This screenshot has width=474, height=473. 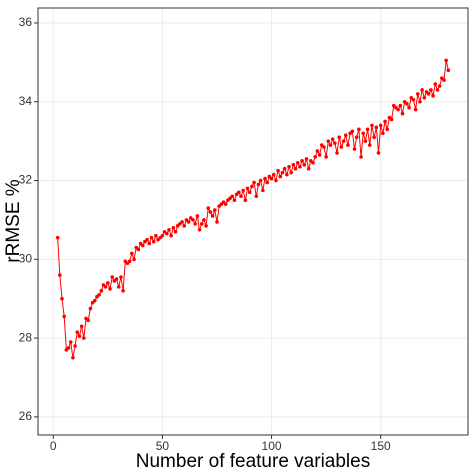 What do you see at coordinates (26, 258) in the screenshot?
I see `y-tick-label: 30` at bounding box center [26, 258].